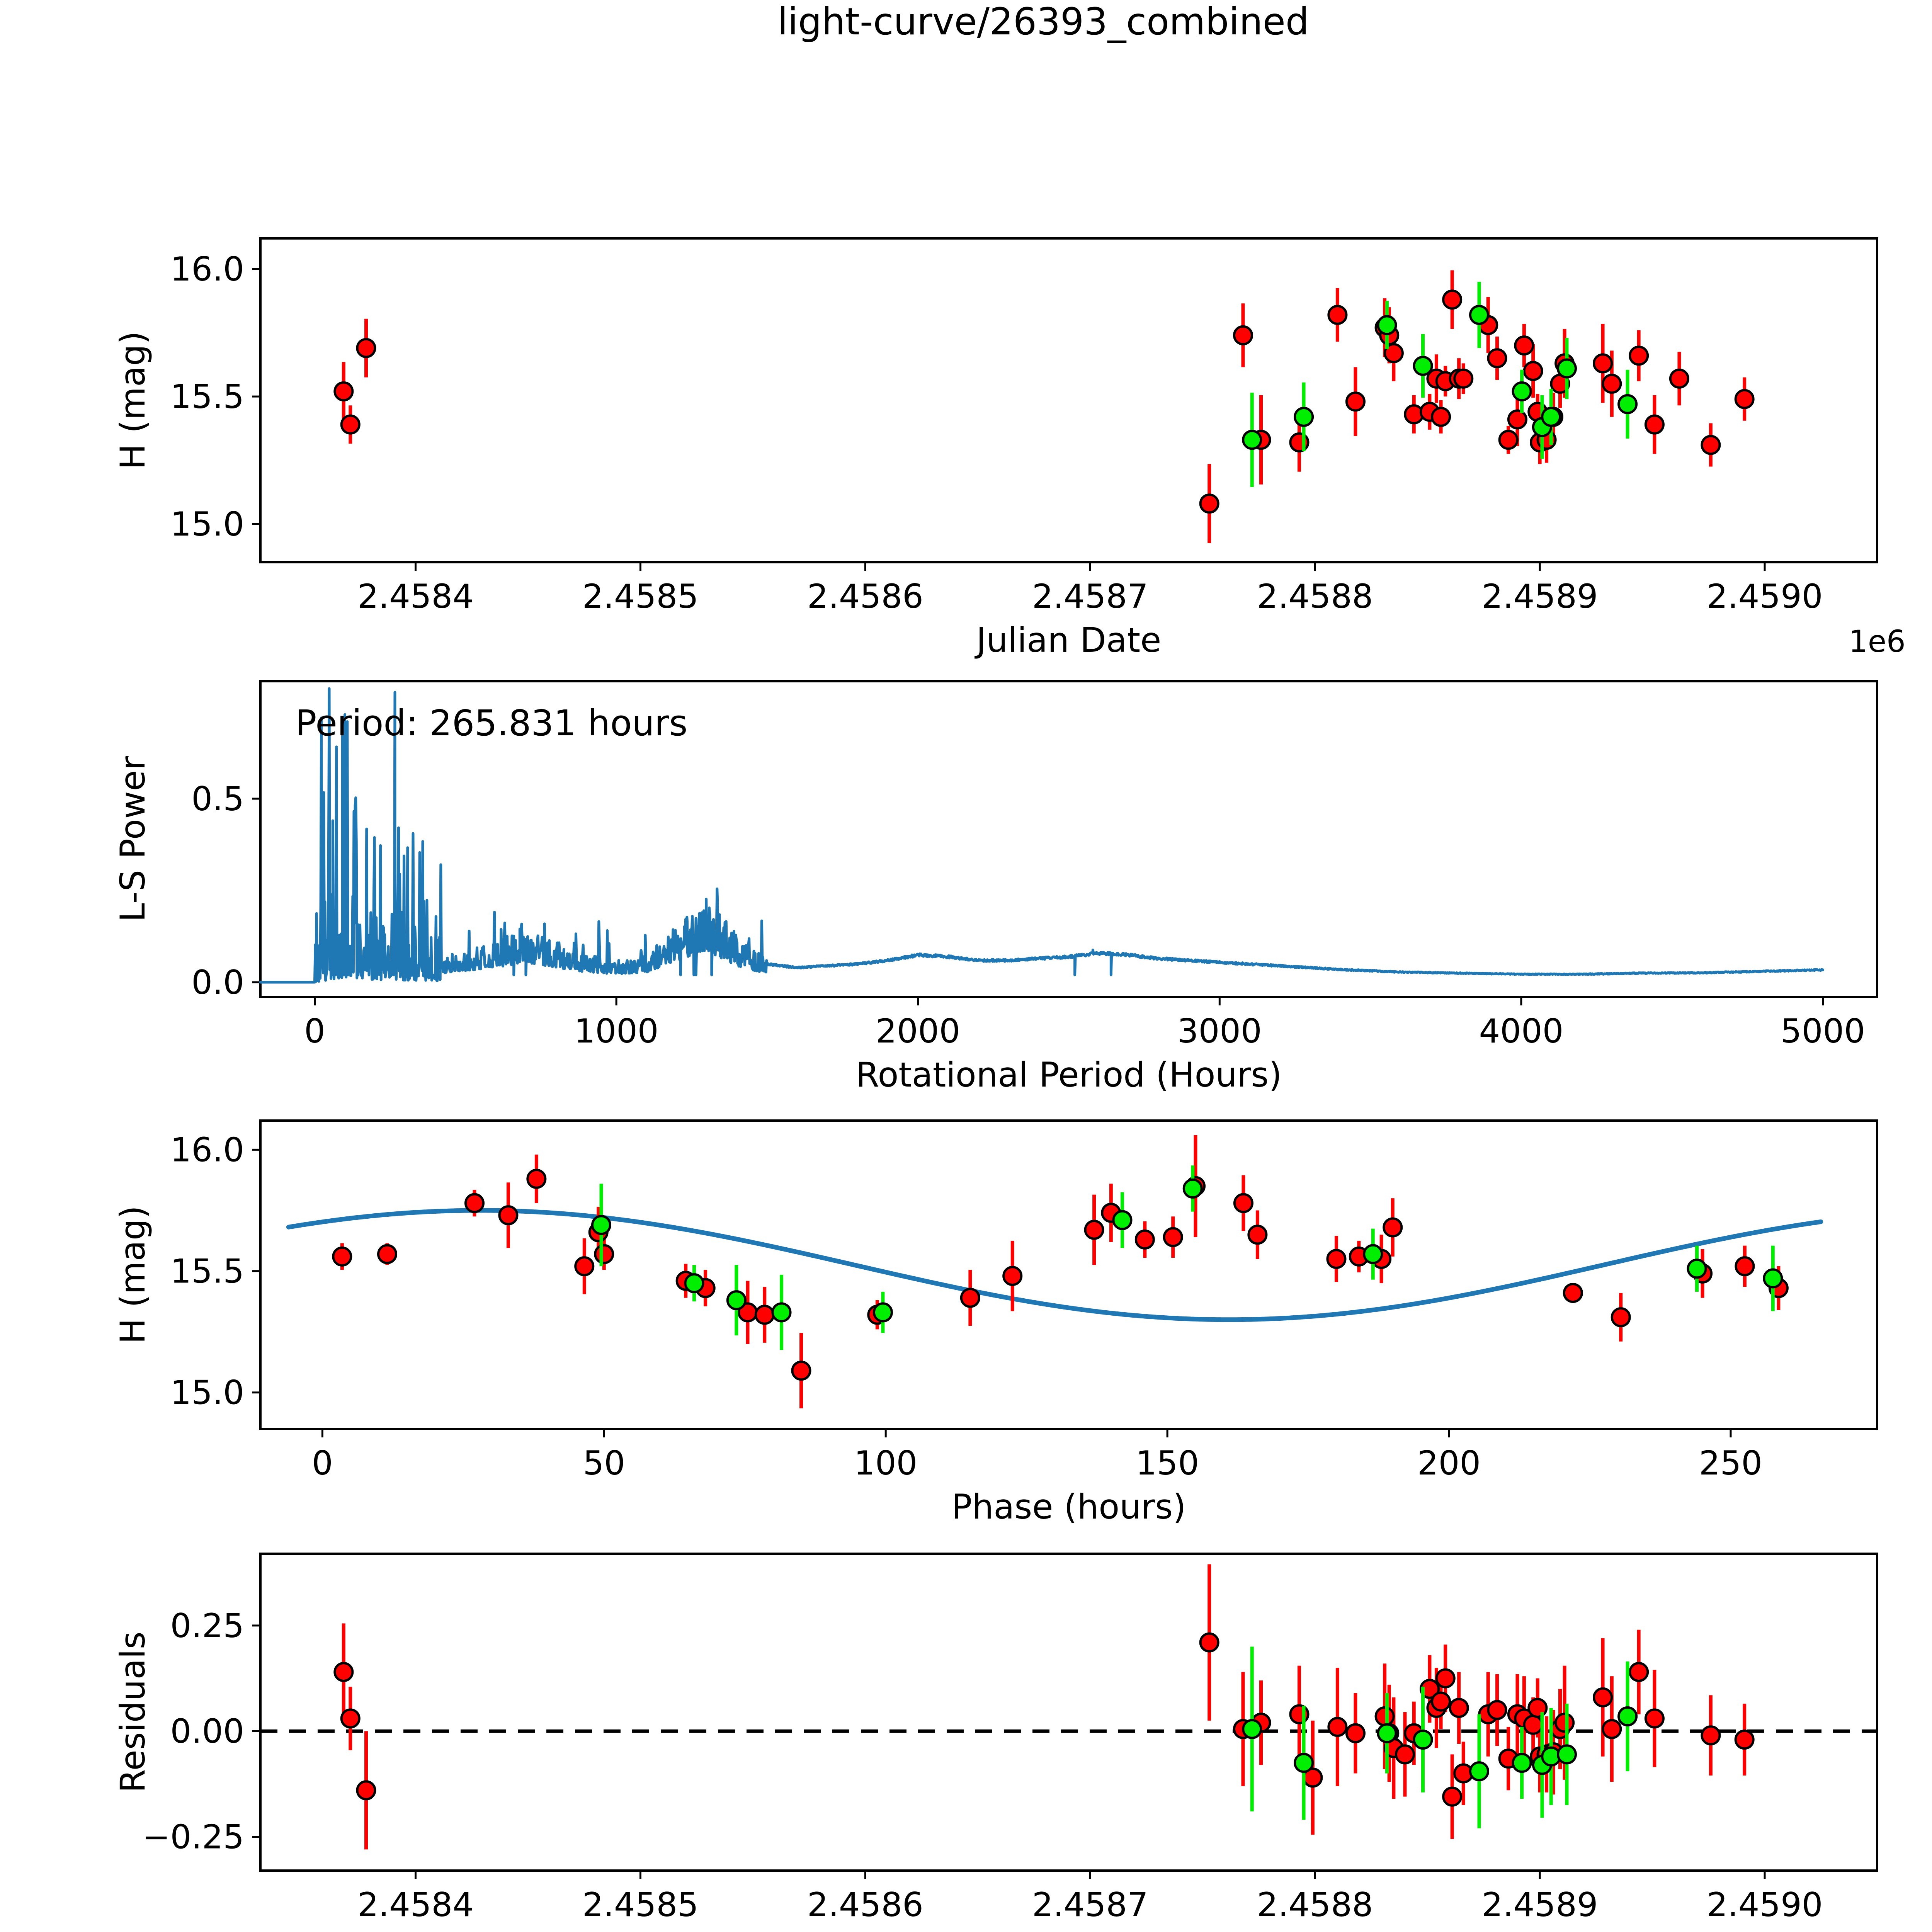  Describe the element at coordinates (1069, 1930) in the screenshot. I see `residuals-xaxis-label: Julian Date` at that location.